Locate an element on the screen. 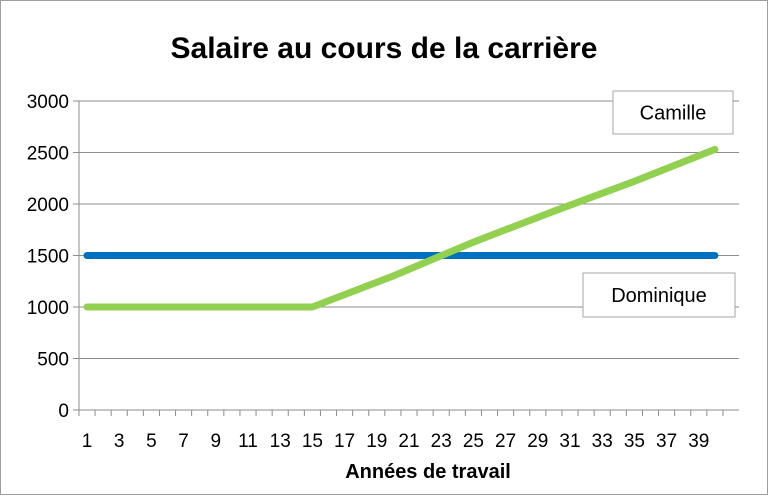 Image resolution: width=768 pixels, height=500 pixels. x-tick-label: 39 is located at coordinates (698, 441).